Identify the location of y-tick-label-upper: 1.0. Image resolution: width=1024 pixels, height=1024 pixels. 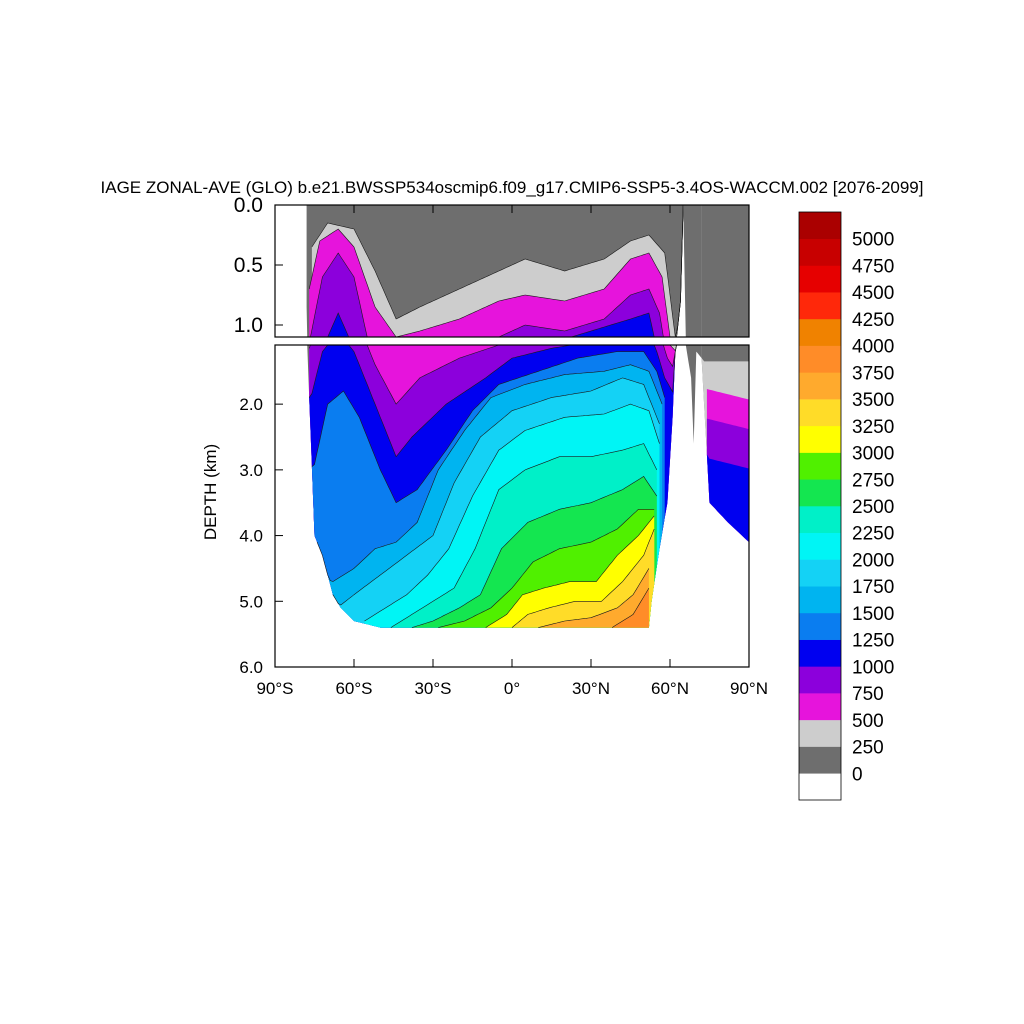
(248, 325).